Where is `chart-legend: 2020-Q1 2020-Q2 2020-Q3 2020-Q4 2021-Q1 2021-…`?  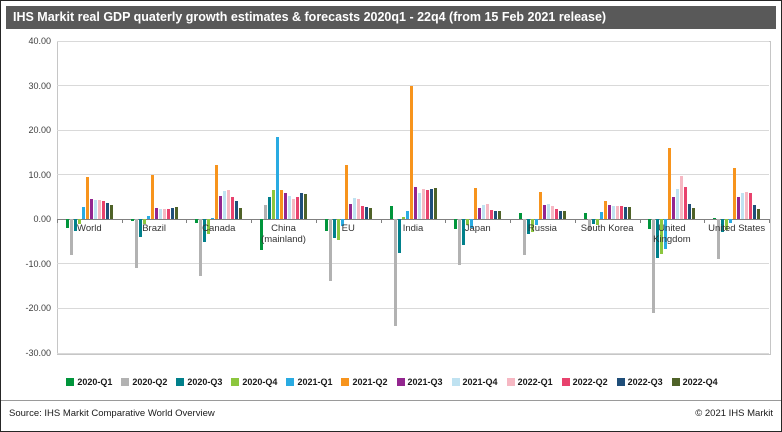
chart-legend: 2020-Q1 2020-Q2 2020-Q3 2020-Q4 2021-Q1 2021-… is located at coordinates (391, 382).